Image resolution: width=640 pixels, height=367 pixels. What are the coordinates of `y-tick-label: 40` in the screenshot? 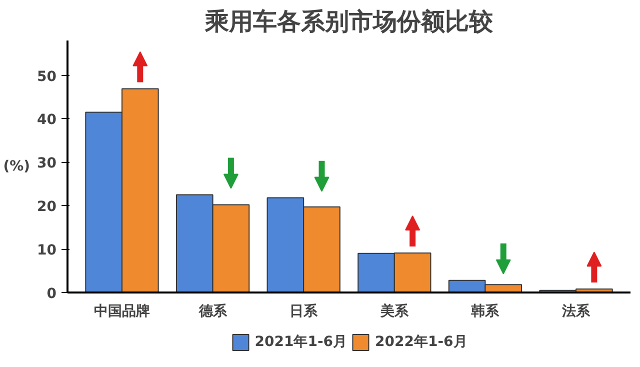 It's located at (47, 120).